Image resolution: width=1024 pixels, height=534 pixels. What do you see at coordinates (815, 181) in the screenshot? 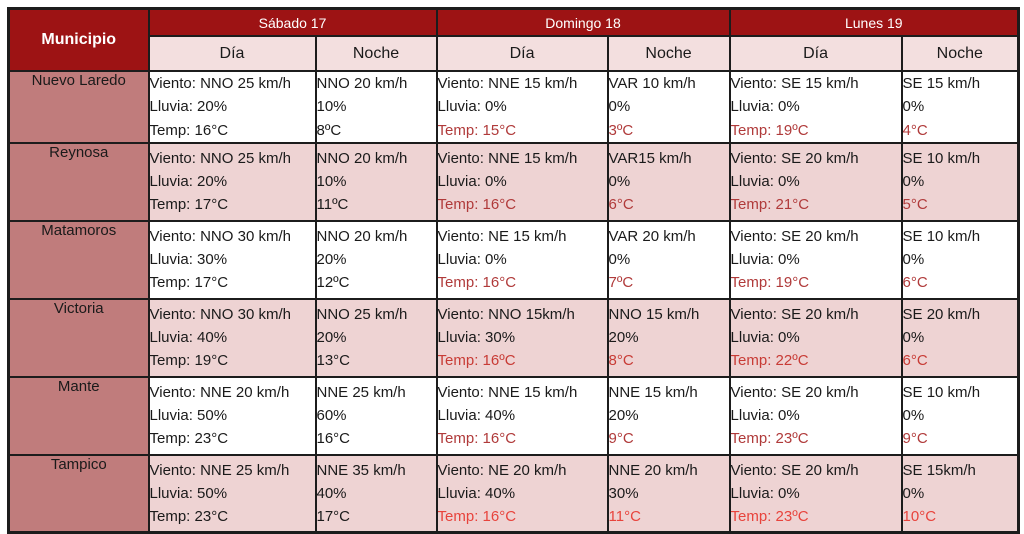
I see `forecast-cell-lunes-dia: Viento: SE 20 km/h Lluvia: 0% Temp: 21°C` at bounding box center [815, 181].